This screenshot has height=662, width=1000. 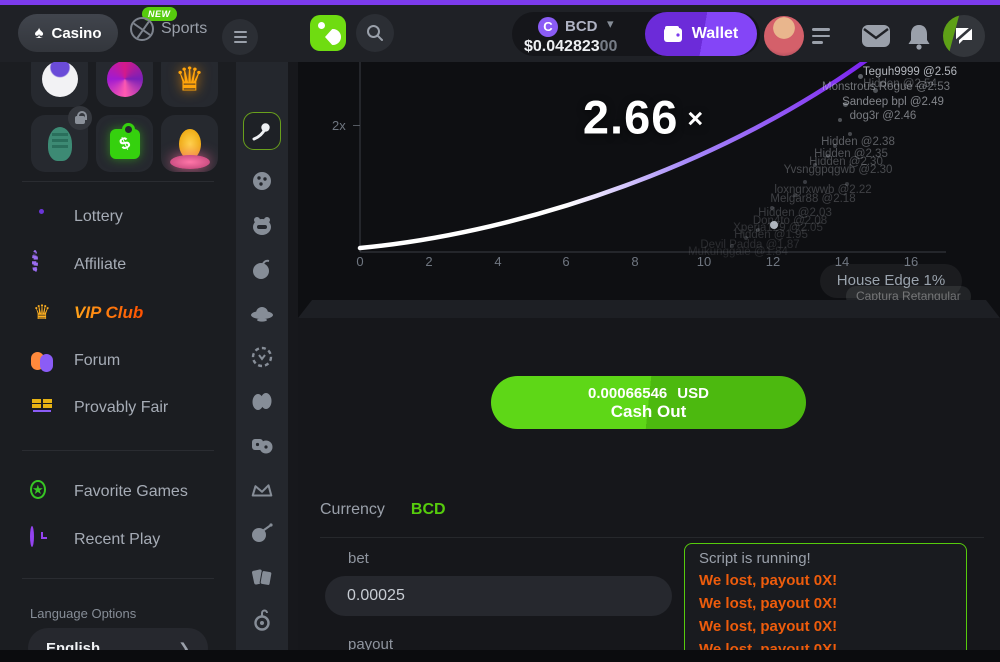 What do you see at coordinates (876, 38) in the screenshot?
I see `messages-button` at bounding box center [876, 38].